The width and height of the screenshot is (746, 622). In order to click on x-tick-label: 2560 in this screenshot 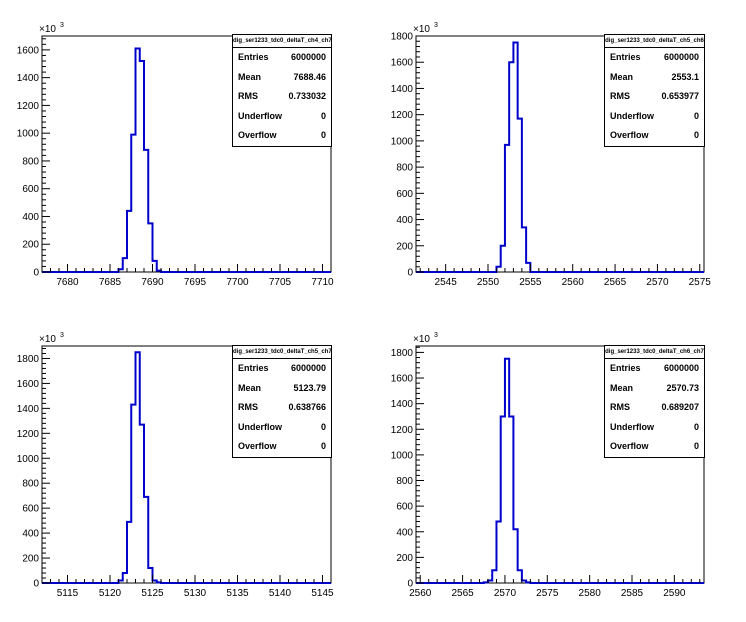, I will do `click(573, 282)`.